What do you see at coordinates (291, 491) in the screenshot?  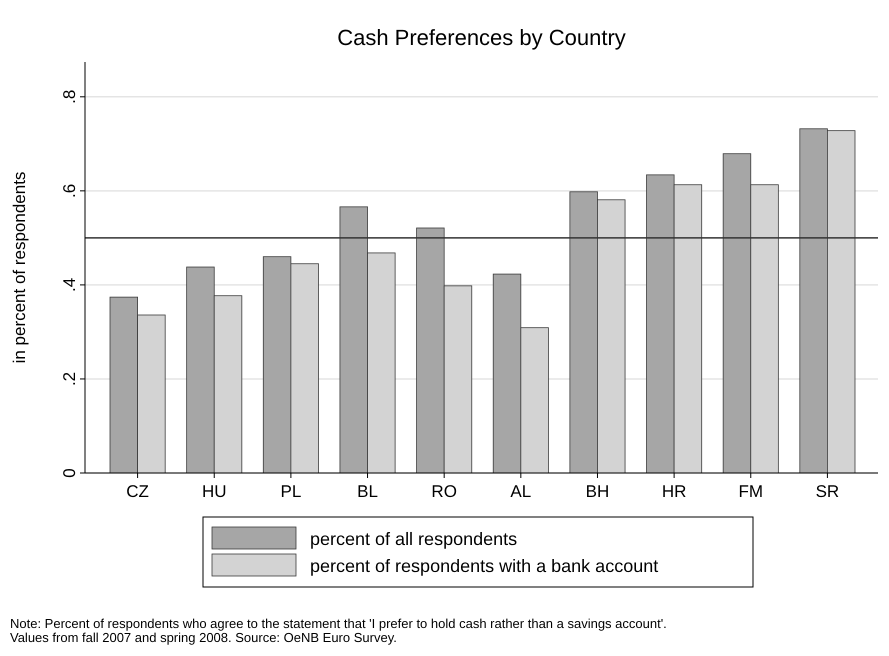 I see `x-tick-label: PL` at bounding box center [291, 491].